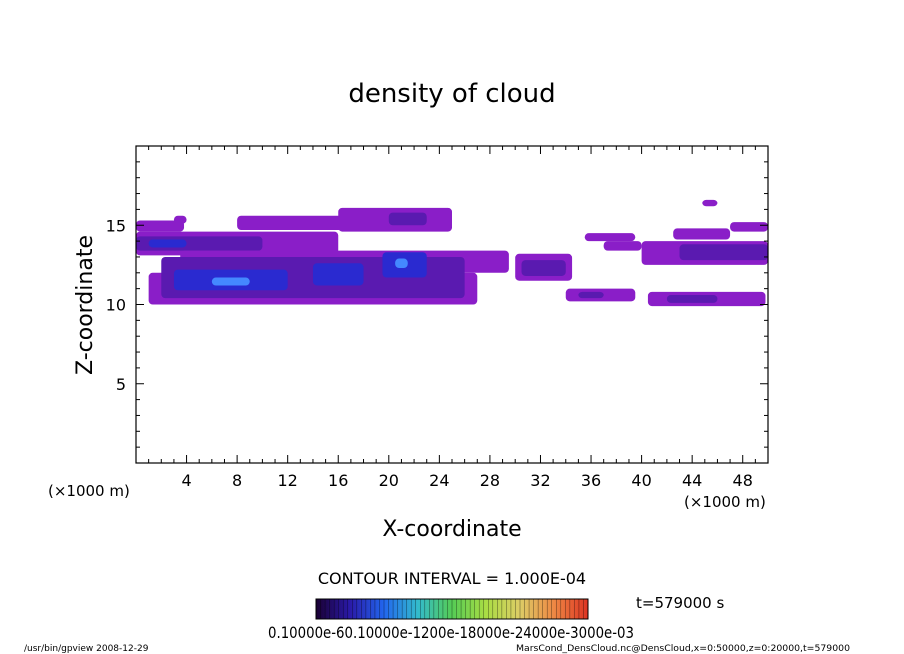  What do you see at coordinates (452, 609) in the screenshot?
I see `colorbar-levels` at bounding box center [452, 609].